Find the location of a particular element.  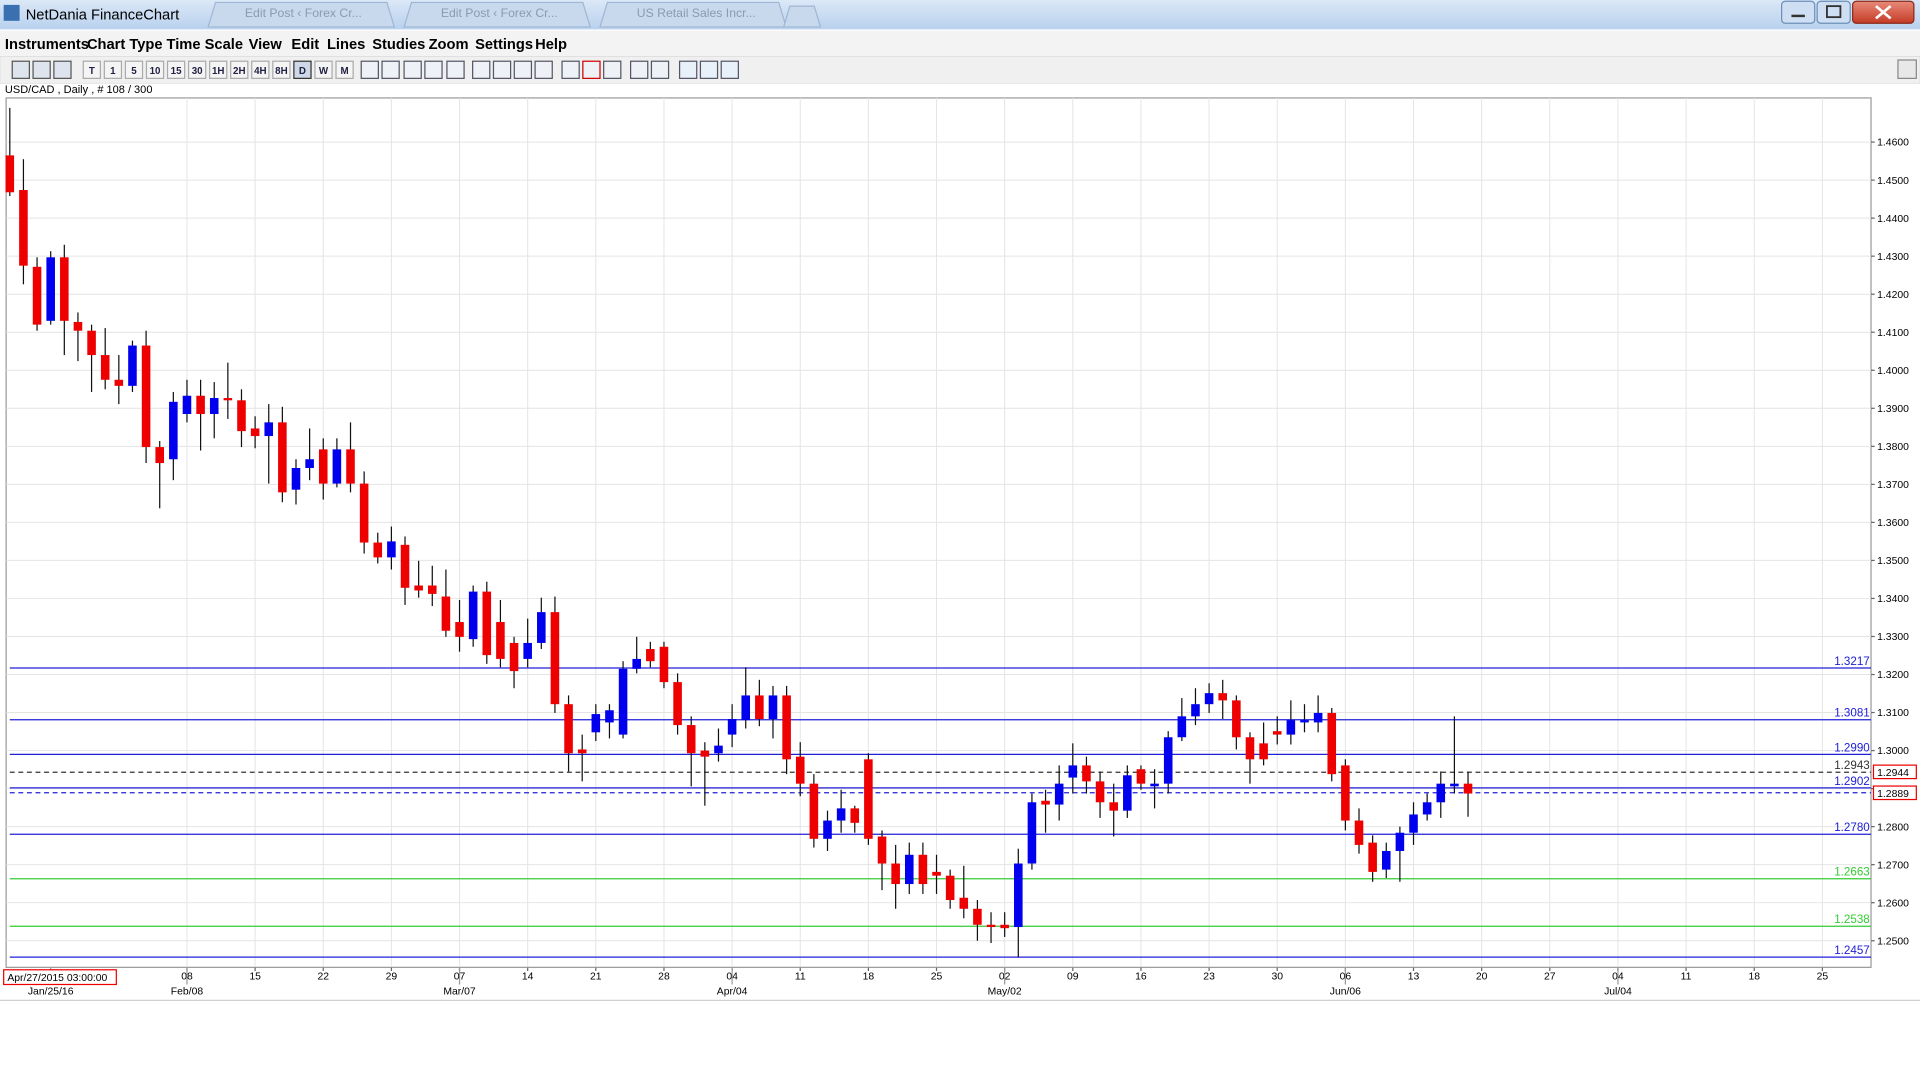

maximize-button is located at coordinates (1833, 12).